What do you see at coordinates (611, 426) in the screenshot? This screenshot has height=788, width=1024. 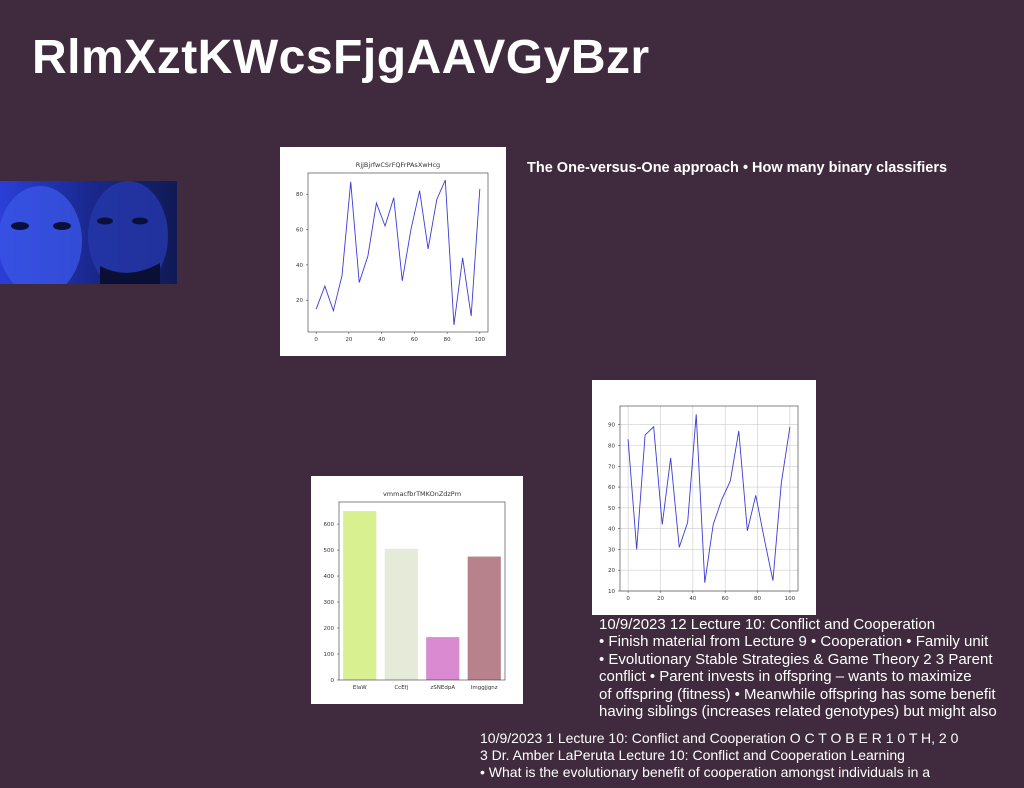 I see `y-tick-label: 90` at bounding box center [611, 426].